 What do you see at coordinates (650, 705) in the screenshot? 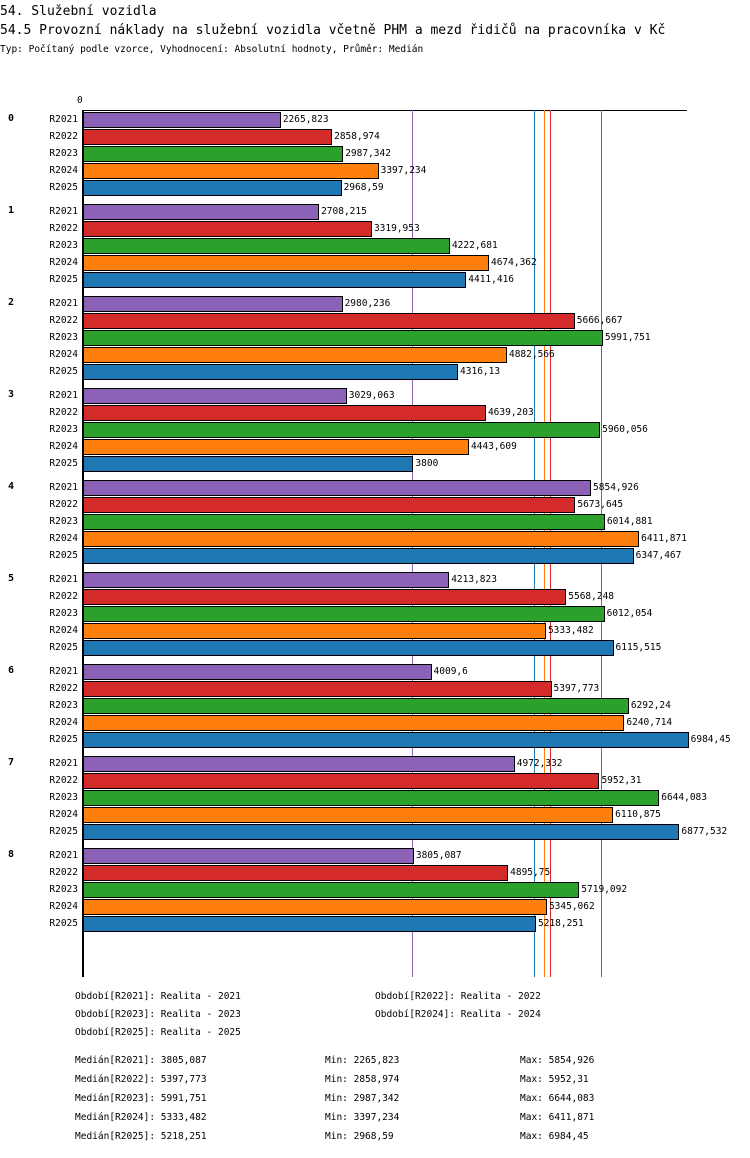
I see `bar-value-label: 6292,24` at bounding box center [650, 705].